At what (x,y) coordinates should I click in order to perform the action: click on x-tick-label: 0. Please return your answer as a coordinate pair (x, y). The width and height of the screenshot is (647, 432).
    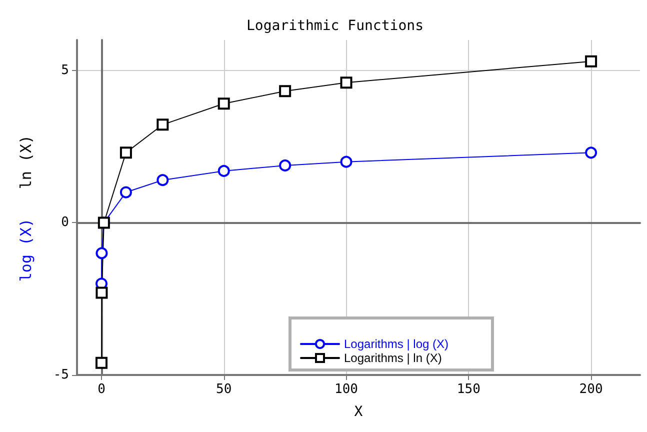
    Looking at the image, I should click on (102, 389).